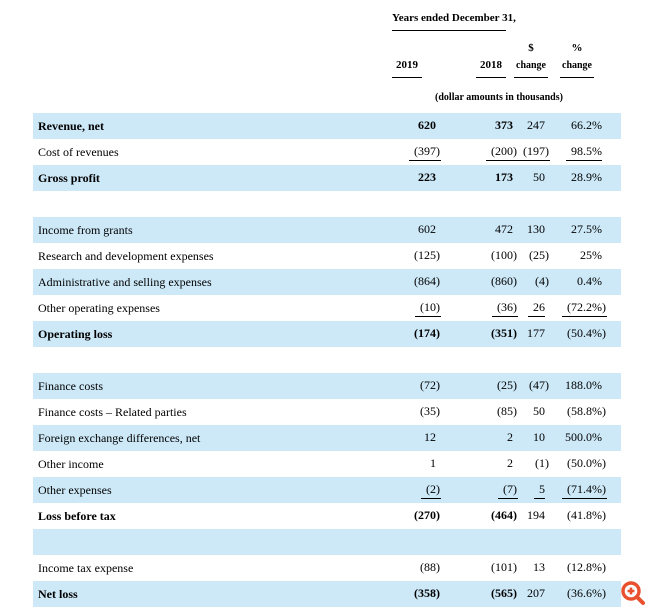  What do you see at coordinates (327, 386) in the screenshot?
I see `table-row: Finance costs (72) (25) (47) 188.0%` at bounding box center [327, 386].